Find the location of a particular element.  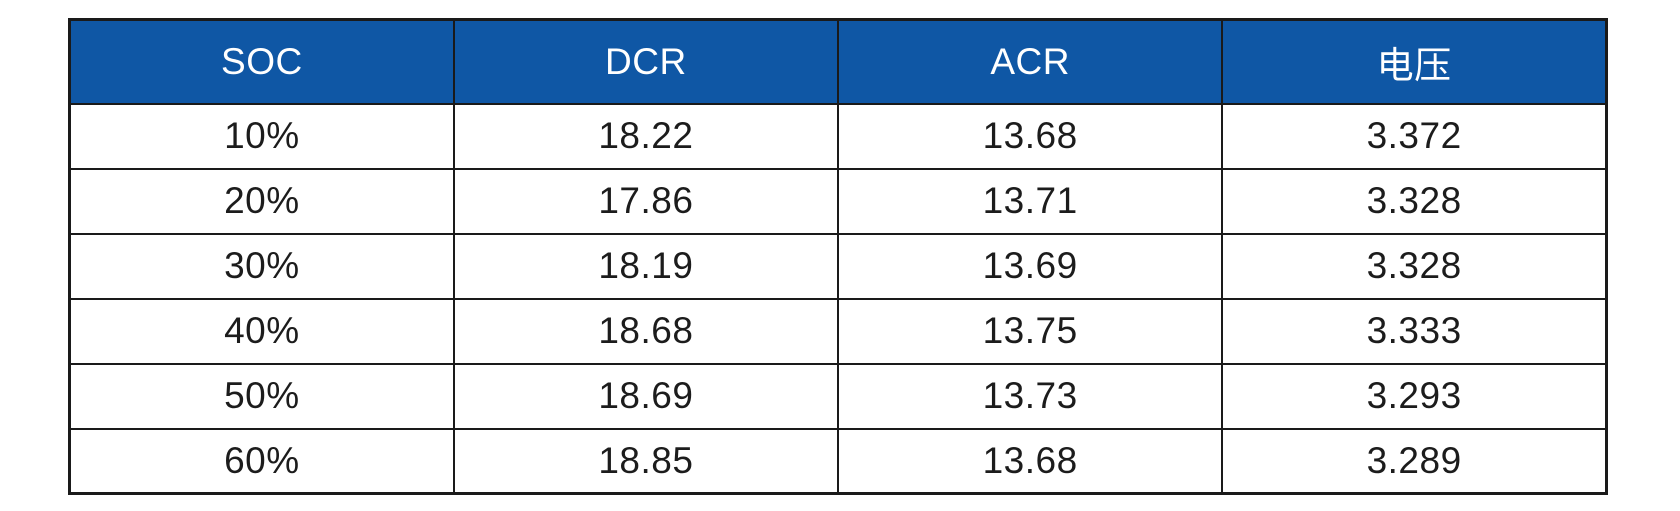

cell-acr: 13.75 is located at coordinates (1030, 331).